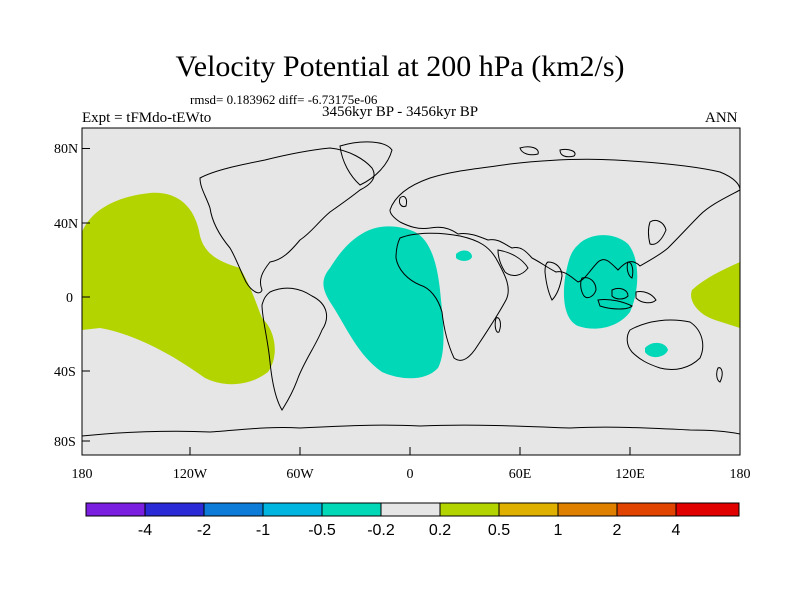  I want to click on latitude-axis: 80N 40N 0 40S 80S, so click(72, 296).